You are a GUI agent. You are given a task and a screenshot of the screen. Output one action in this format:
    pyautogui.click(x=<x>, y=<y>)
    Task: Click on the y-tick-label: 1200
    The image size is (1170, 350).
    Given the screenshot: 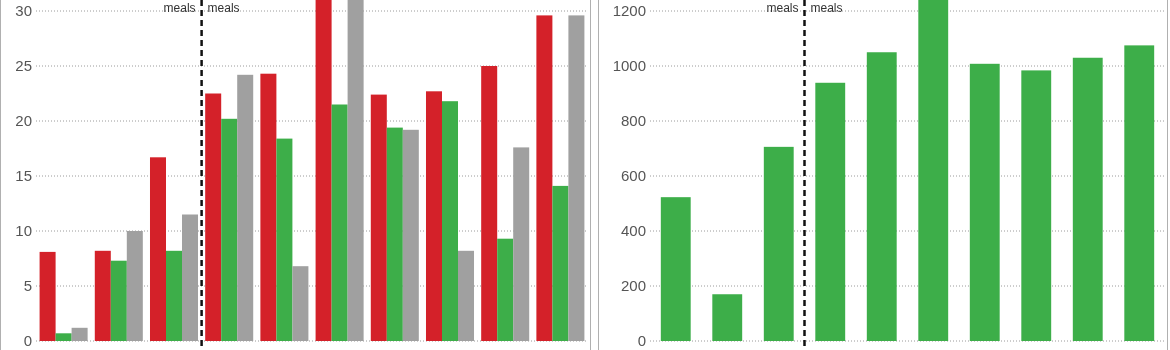 What is the action you would take?
    pyautogui.click(x=629, y=11)
    